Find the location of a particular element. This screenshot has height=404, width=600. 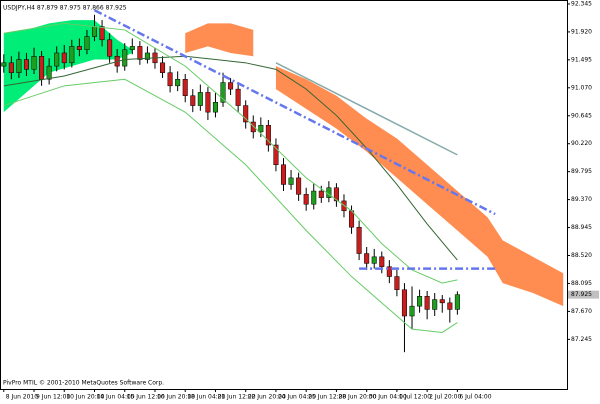

last-price-label: 87.925 is located at coordinates (581, 294).